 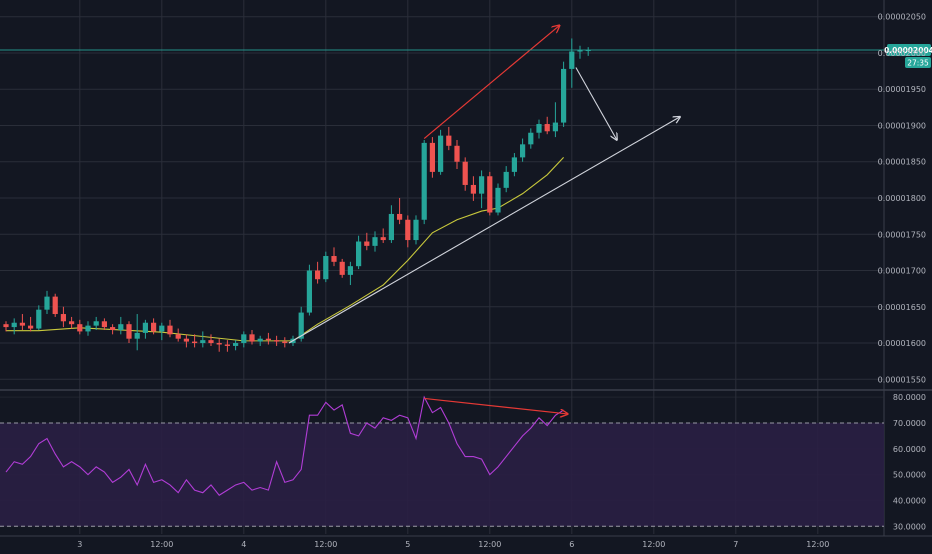 I want to click on rsi-divergence-arrow, so click(x=496, y=405).